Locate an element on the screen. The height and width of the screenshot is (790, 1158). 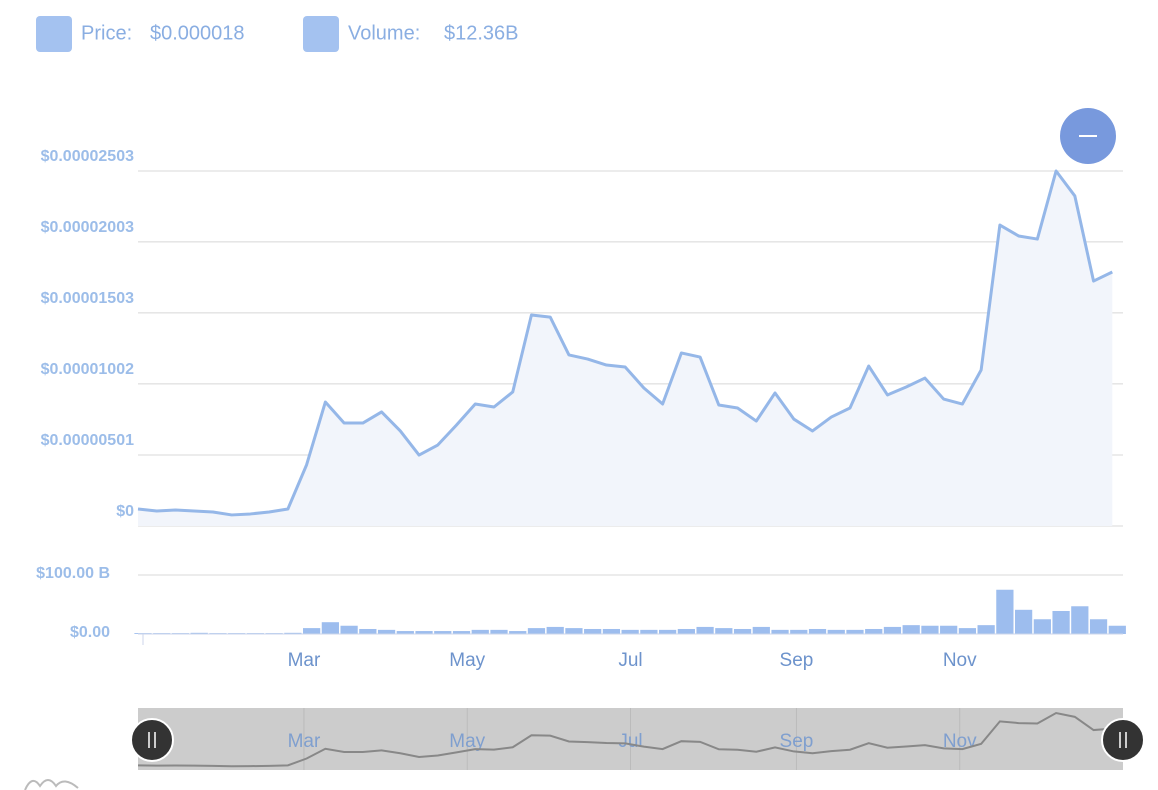
legend-value: $12.36B is located at coordinates (481, 33).